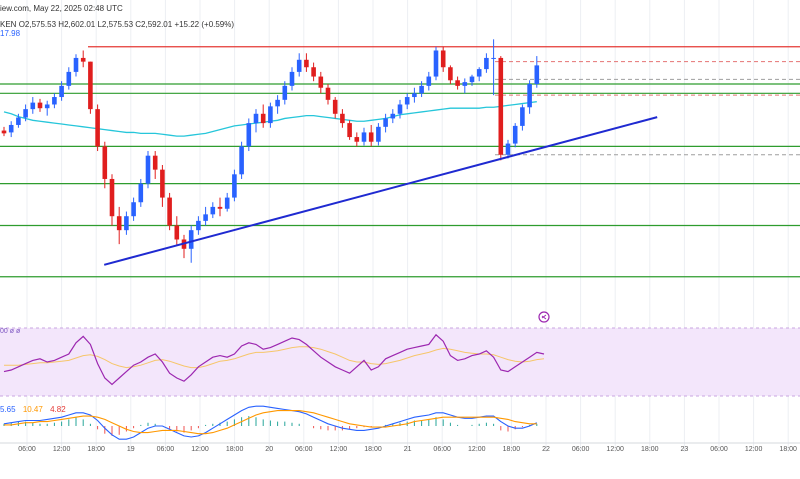 The image size is (800, 479). I want to click on high-value: H2,602.01, so click(77, 24).